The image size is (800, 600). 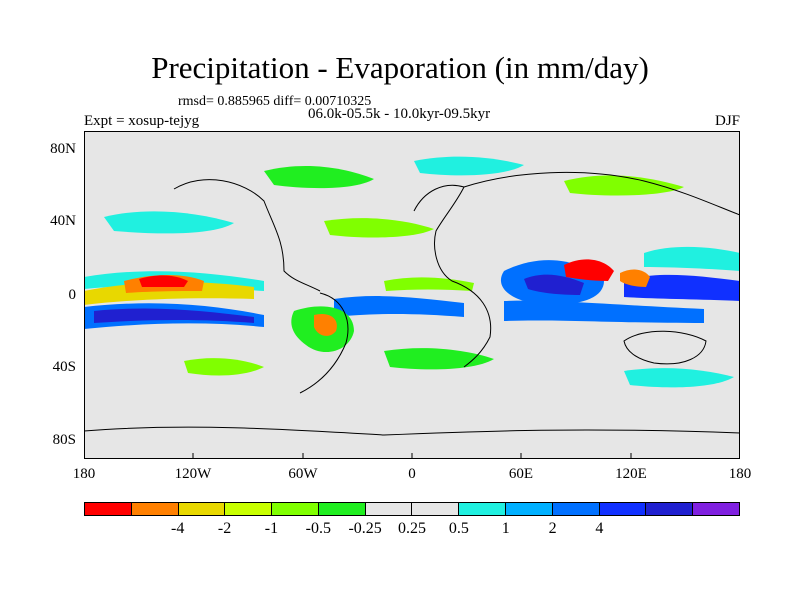 I want to click on coastline-eurasia, so click(x=601, y=193).